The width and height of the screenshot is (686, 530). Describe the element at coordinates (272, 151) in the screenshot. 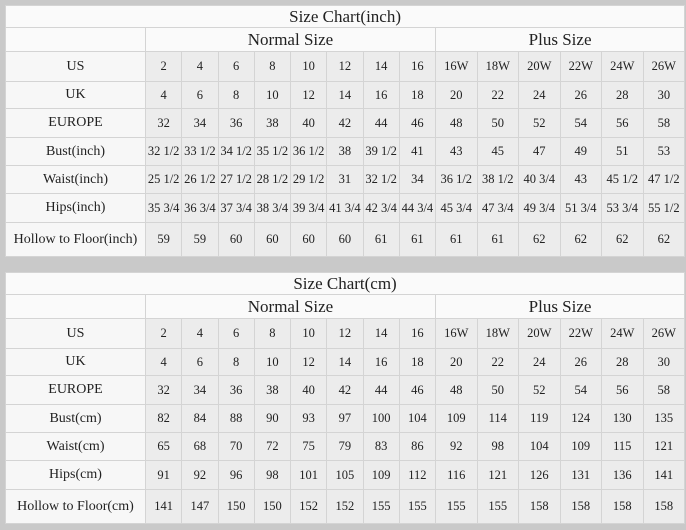

I see `size-value-cell: 35 1/2` at that location.